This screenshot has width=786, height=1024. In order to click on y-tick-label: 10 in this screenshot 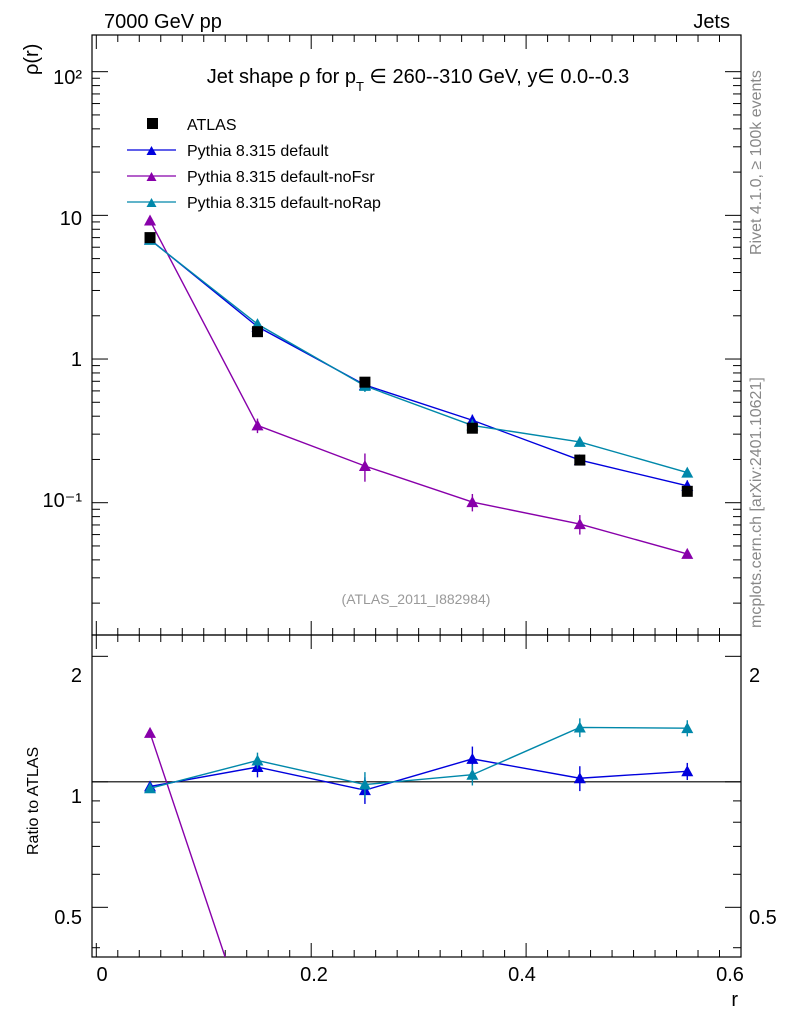, I will do `click(71, 219)`.